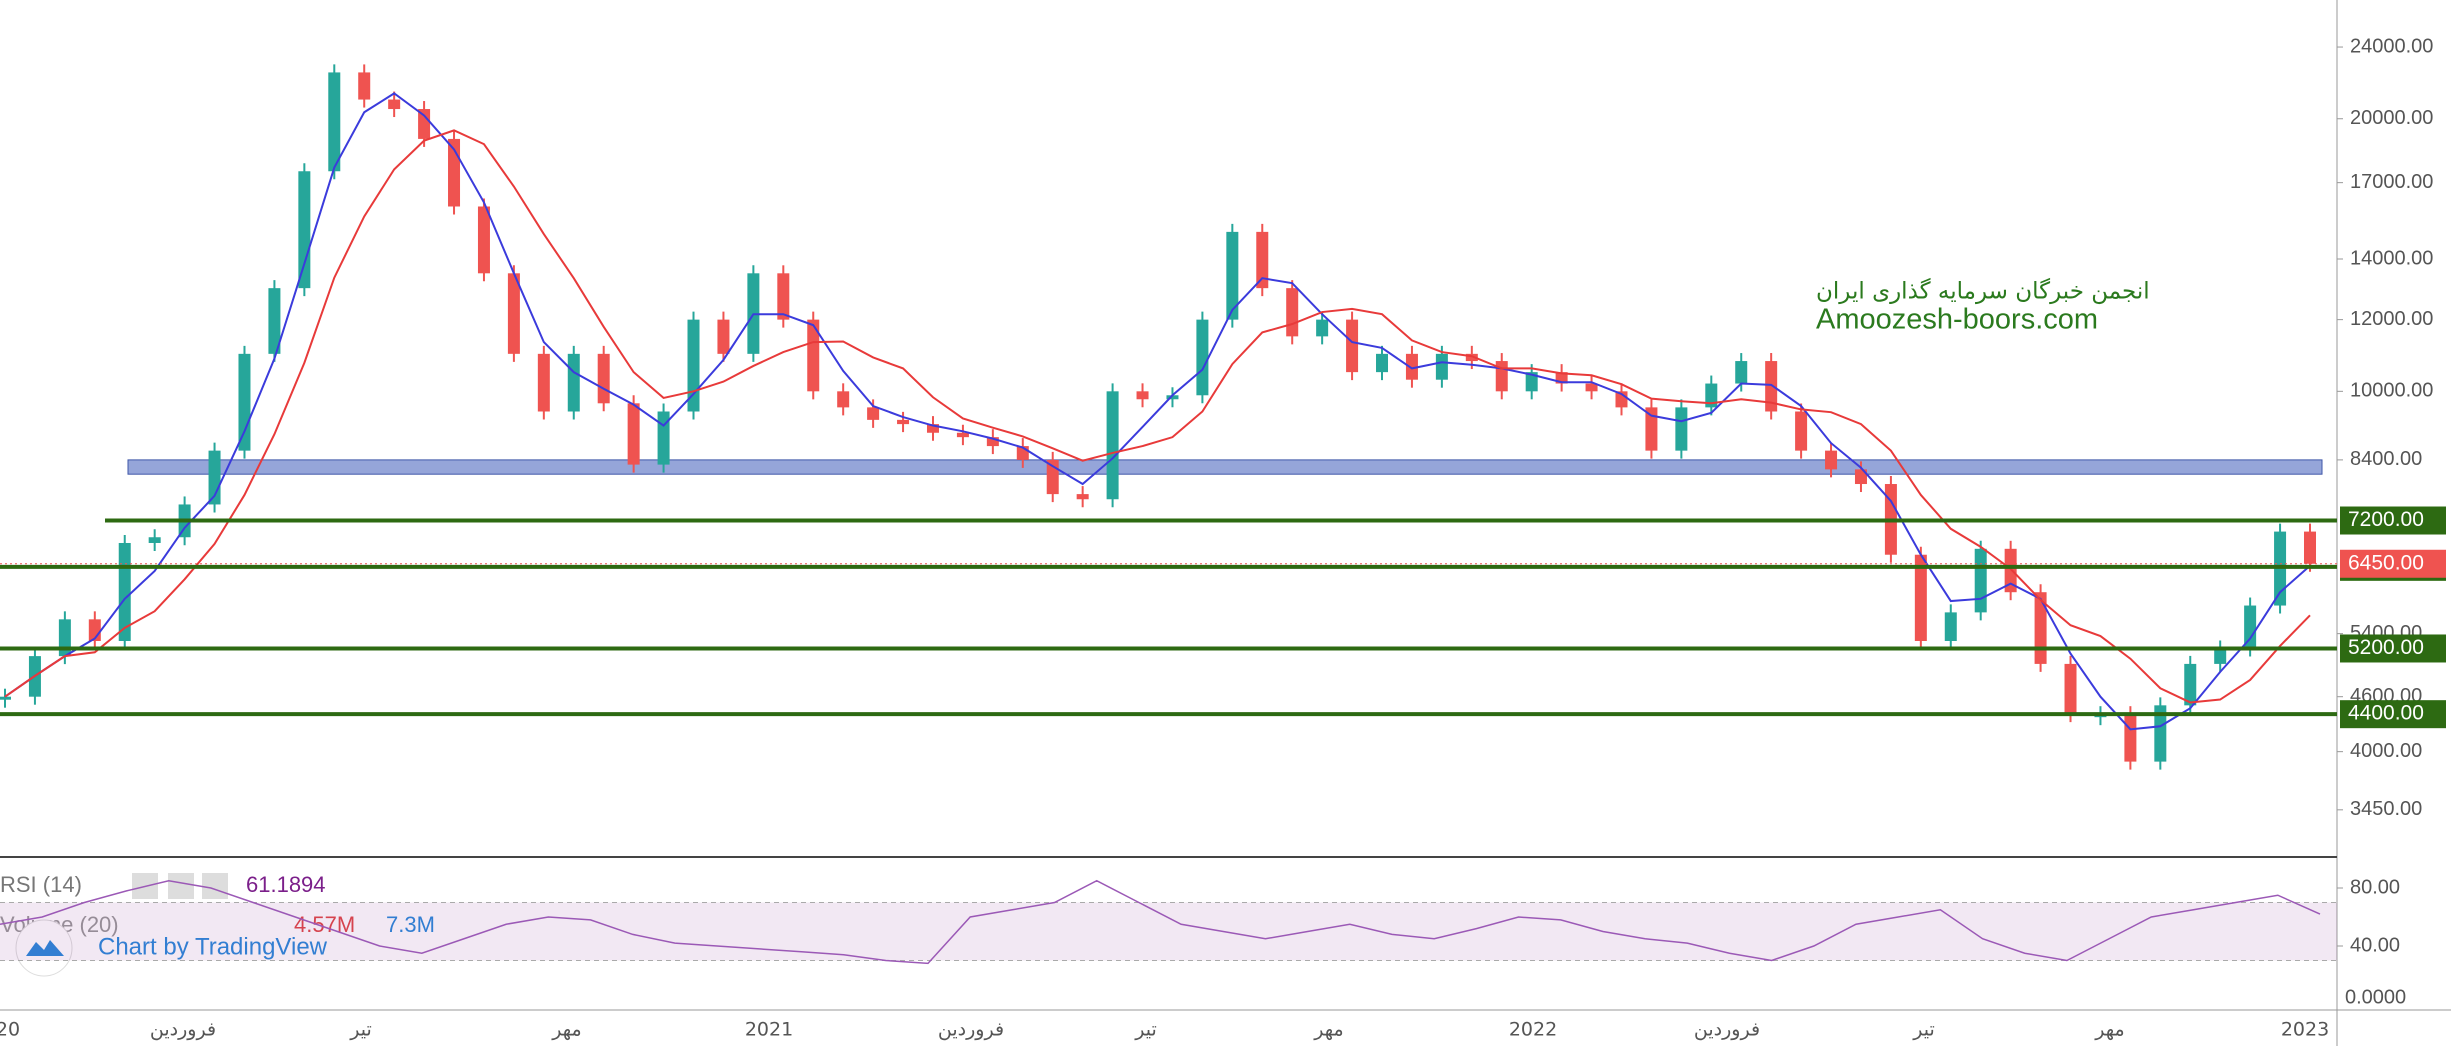 The image size is (2451, 1051). I want to click on rsi-value: 61.1894, so click(286, 884).